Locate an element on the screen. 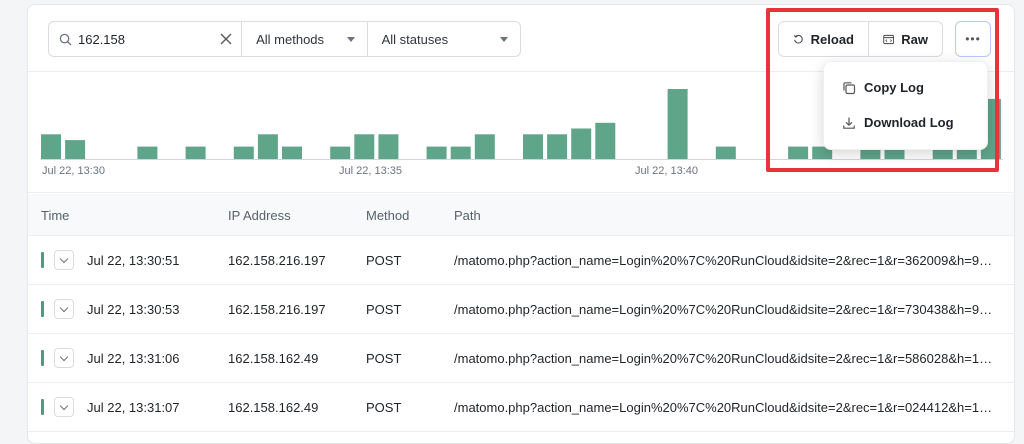 The width and height of the screenshot is (1024, 444). code-window-icon is located at coordinates (888, 39).